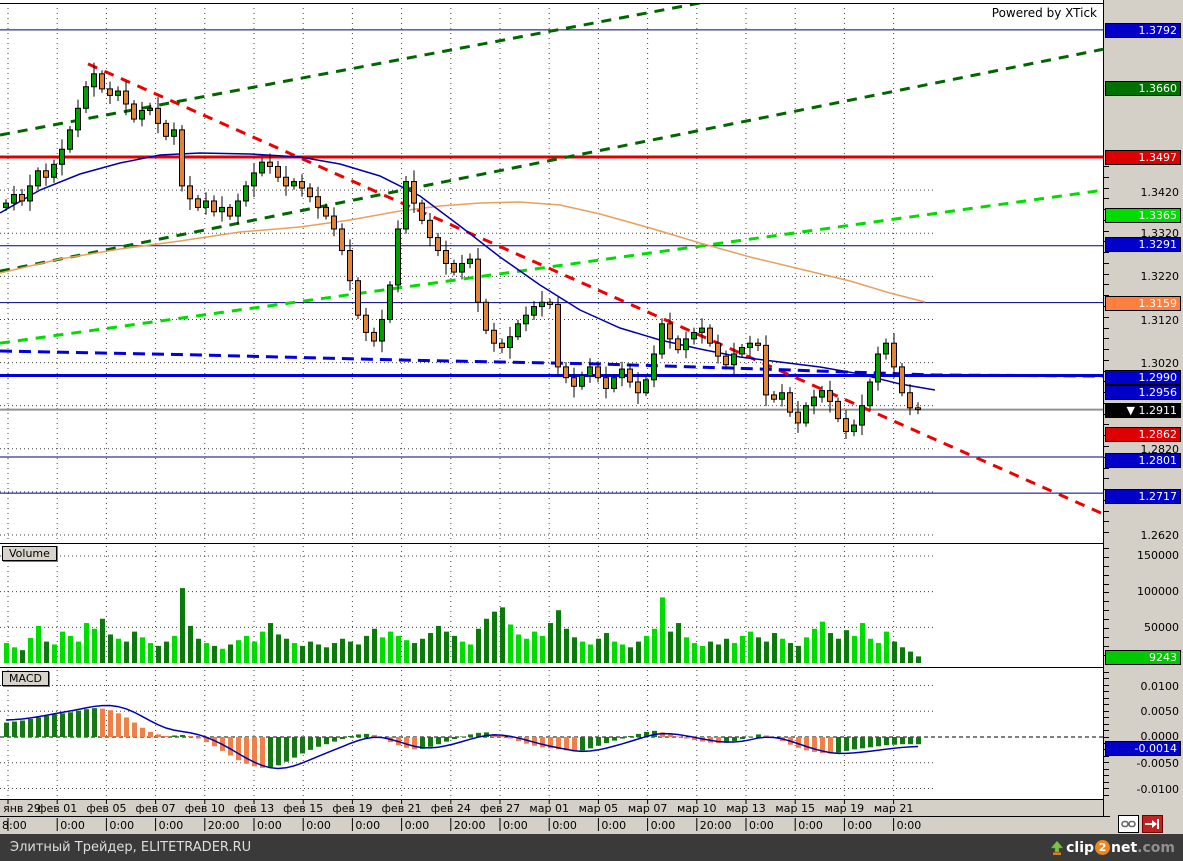  I want to click on logo-tld: .com, so click(1156, 847).